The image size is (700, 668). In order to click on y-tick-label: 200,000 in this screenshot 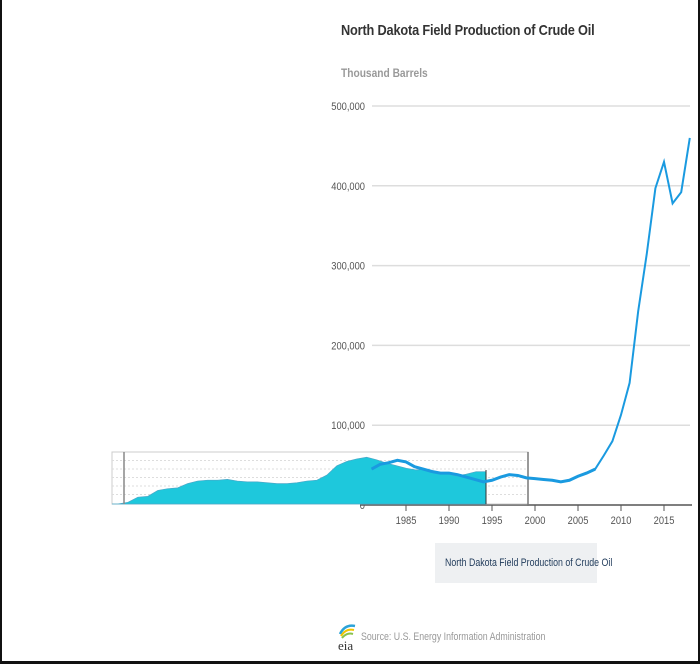, I will do `click(348, 347)`.